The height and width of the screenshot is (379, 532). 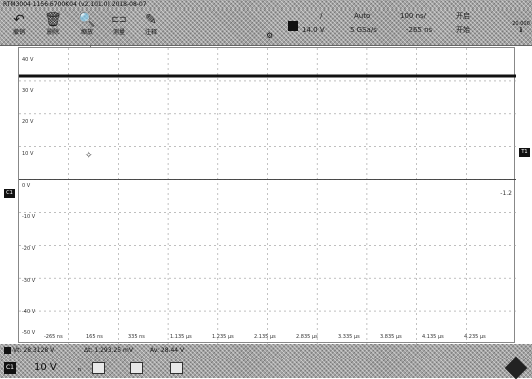 I want to click on undo-label: 撤销, so click(x=18, y=32).